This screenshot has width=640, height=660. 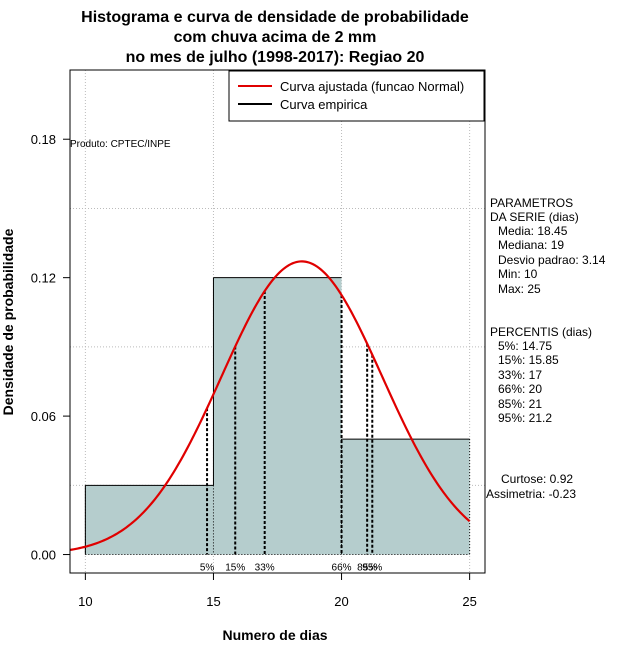 What do you see at coordinates (552, 260) in the screenshot?
I see `parametro-desvio: Desvio padrao: 3.14` at bounding box center [552, 260].